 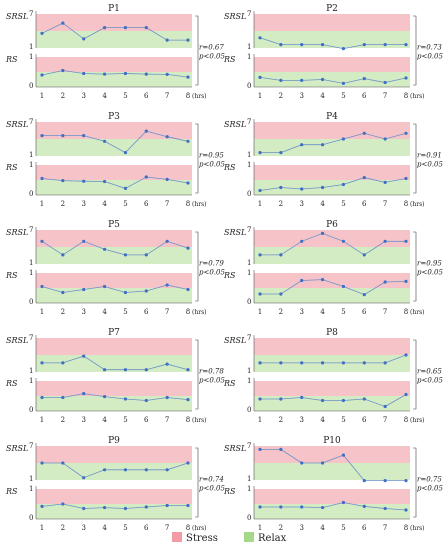 I want to click on panel-title: P5, so click(x=114, y=225).